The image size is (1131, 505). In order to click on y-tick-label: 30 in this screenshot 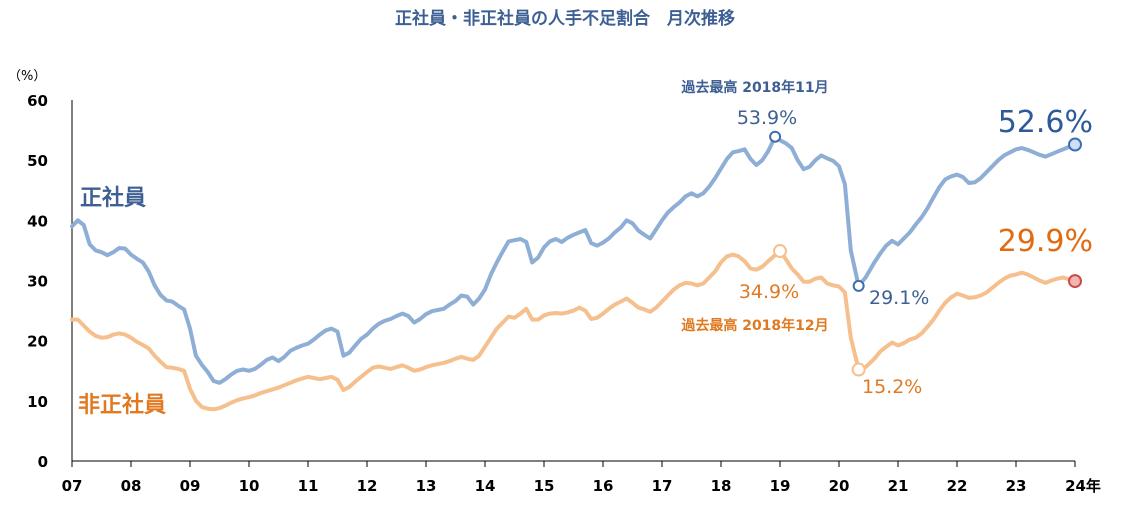, I will do `click(37, 282)`.